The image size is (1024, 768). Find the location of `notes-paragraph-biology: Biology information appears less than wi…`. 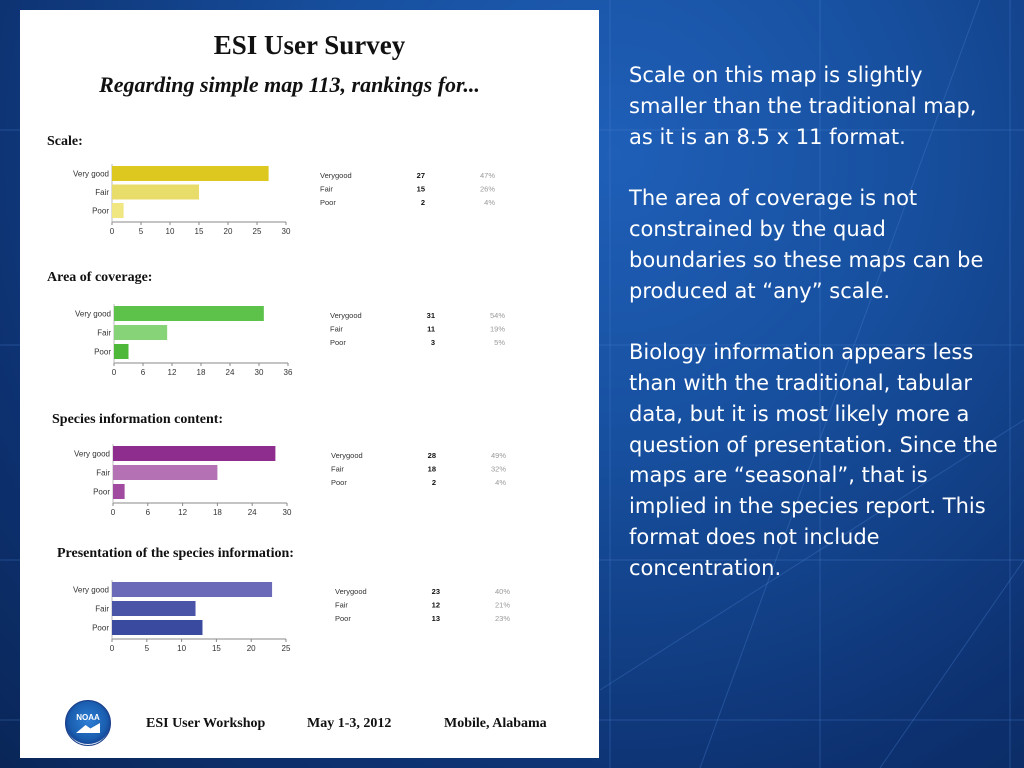

notes-paragraph-biology: Biology information appears less than wi… is located at coordinates (813, 460).